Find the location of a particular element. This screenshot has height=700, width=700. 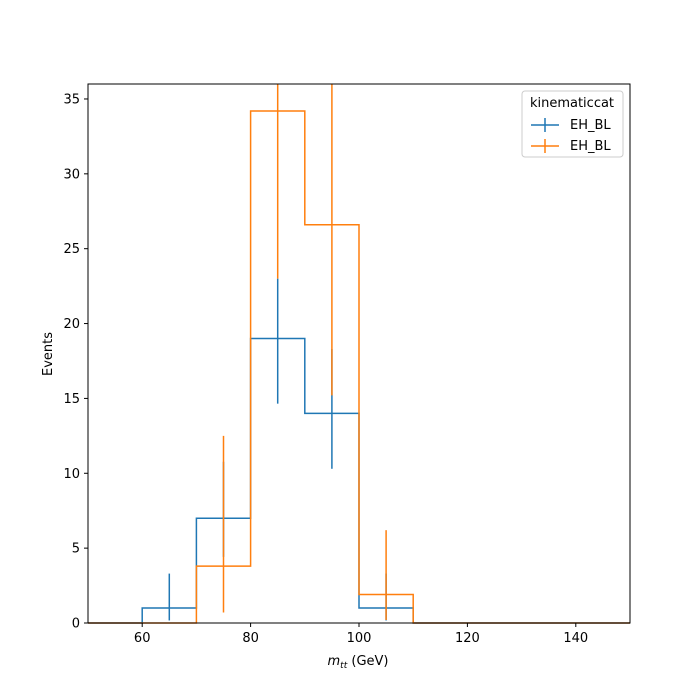

legend-title: kinematiccat is located at coordinates (572, 103).